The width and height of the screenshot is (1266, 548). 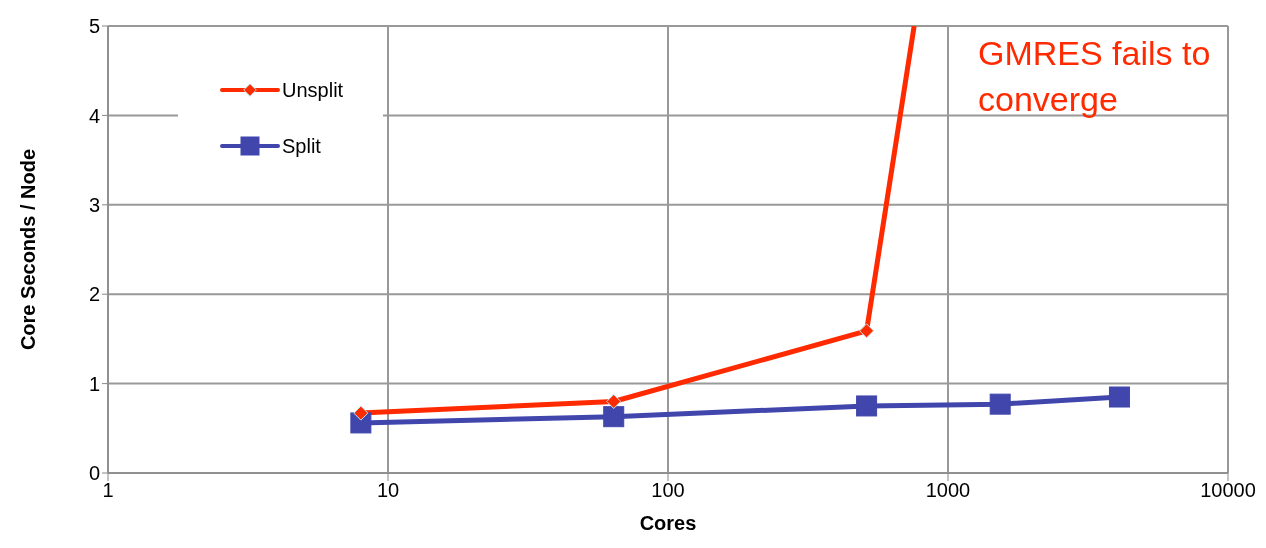 I want to click on x-tick-label: 1000, so click(x=948, y=490).